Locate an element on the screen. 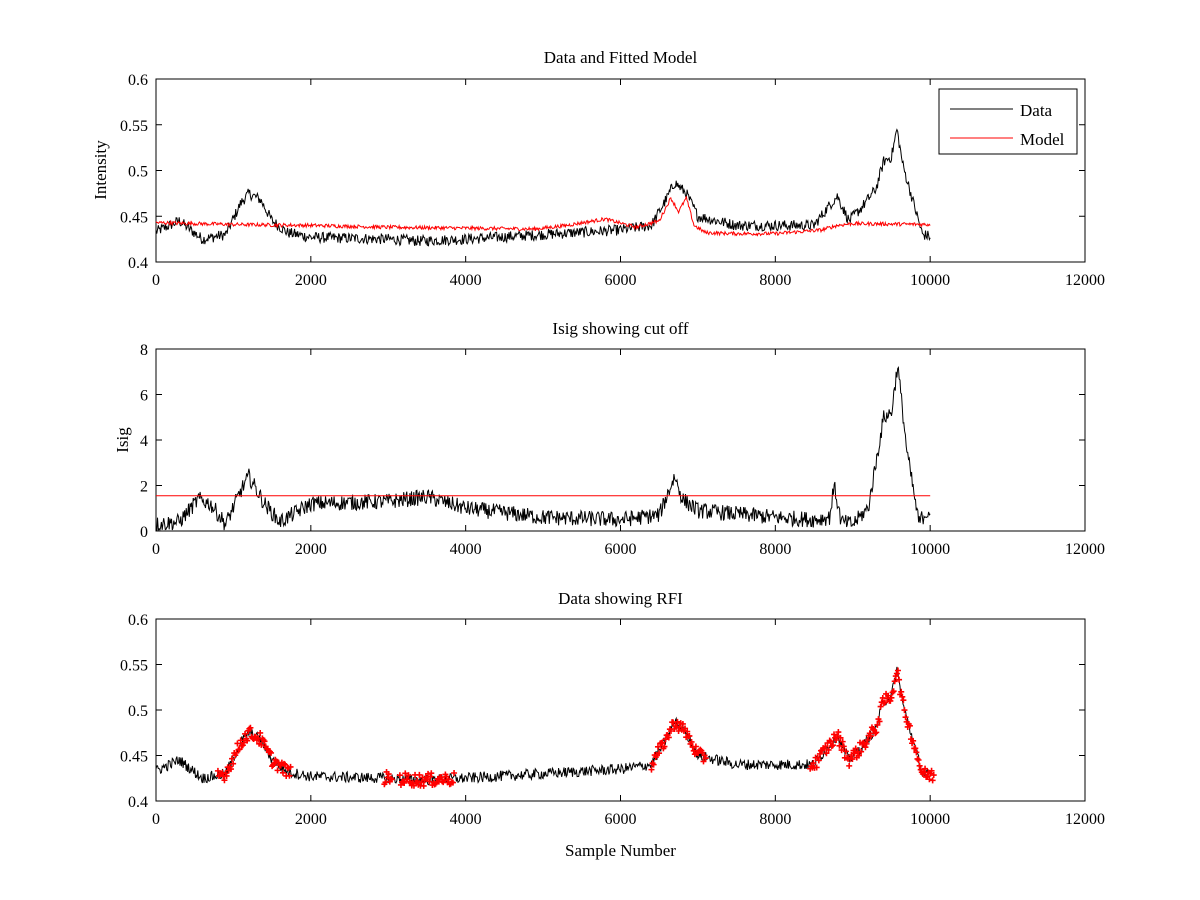 This screenshot has width=1200, height=900. y-tick-label: 0.6 is located at coordinates (138, 620).